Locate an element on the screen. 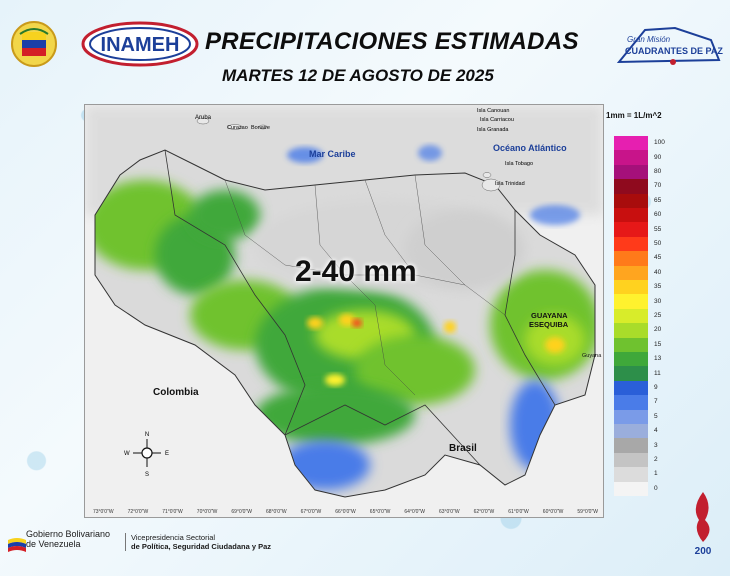 The width and height of the screenshot is (730, 576). label-tobago: Isla Tobago is located at coordinates (519, 164).